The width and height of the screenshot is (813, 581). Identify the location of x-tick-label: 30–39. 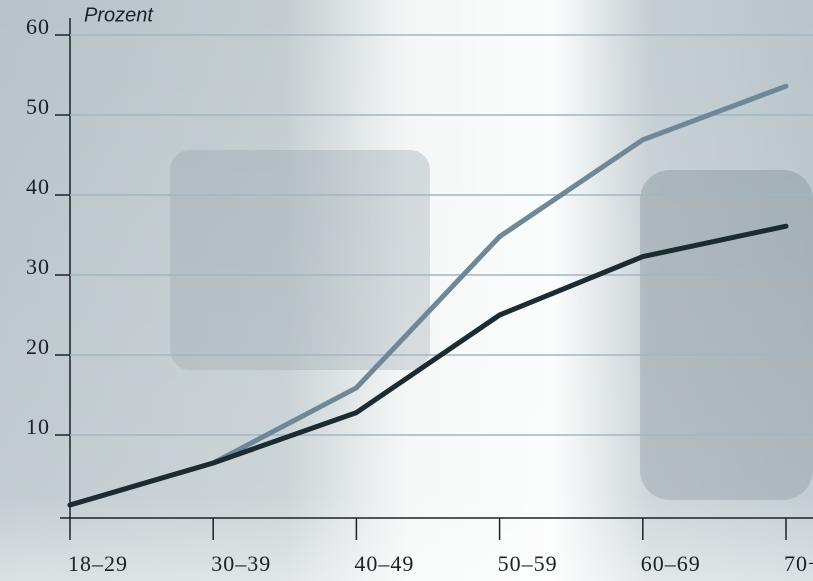
(241, 563).